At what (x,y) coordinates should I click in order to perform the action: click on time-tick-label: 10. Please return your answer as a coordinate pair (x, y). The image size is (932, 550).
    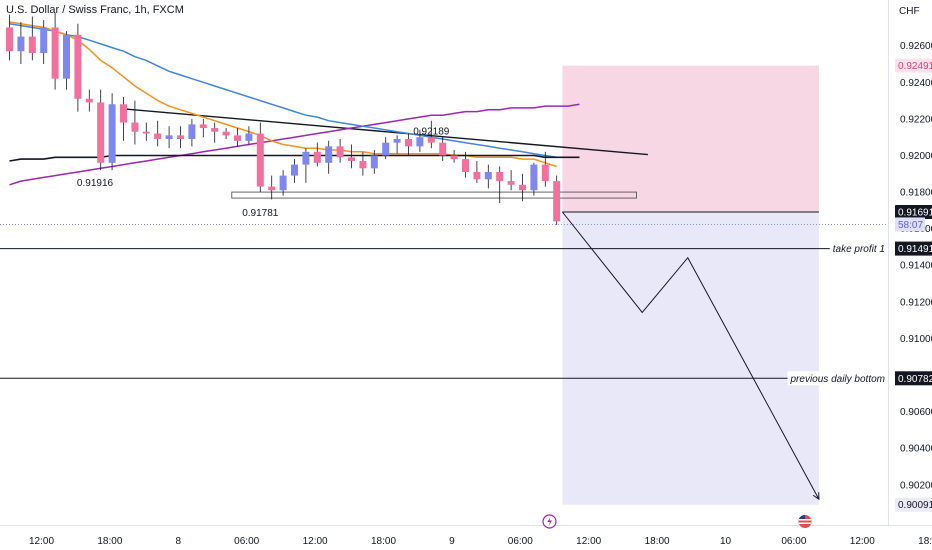
    Looking at the image, I should click on (726, 541).